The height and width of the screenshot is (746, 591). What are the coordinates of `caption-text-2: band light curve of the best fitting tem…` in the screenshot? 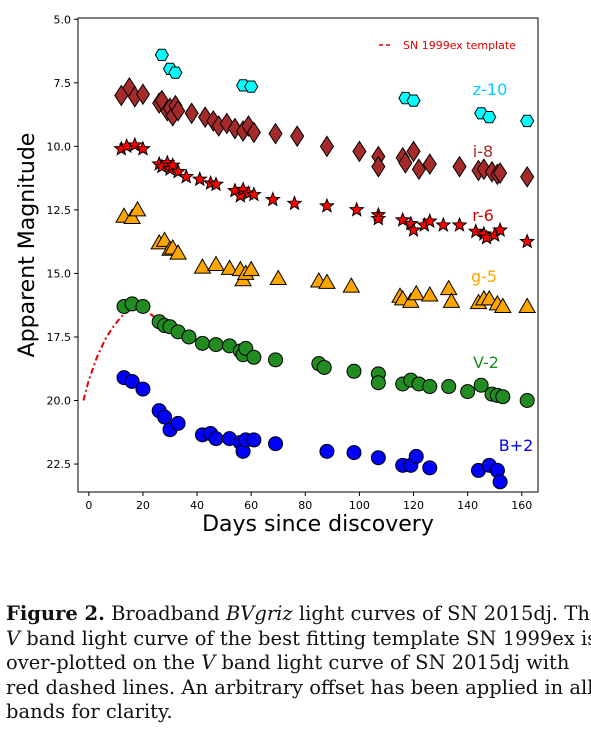 It's located at (308, 638).